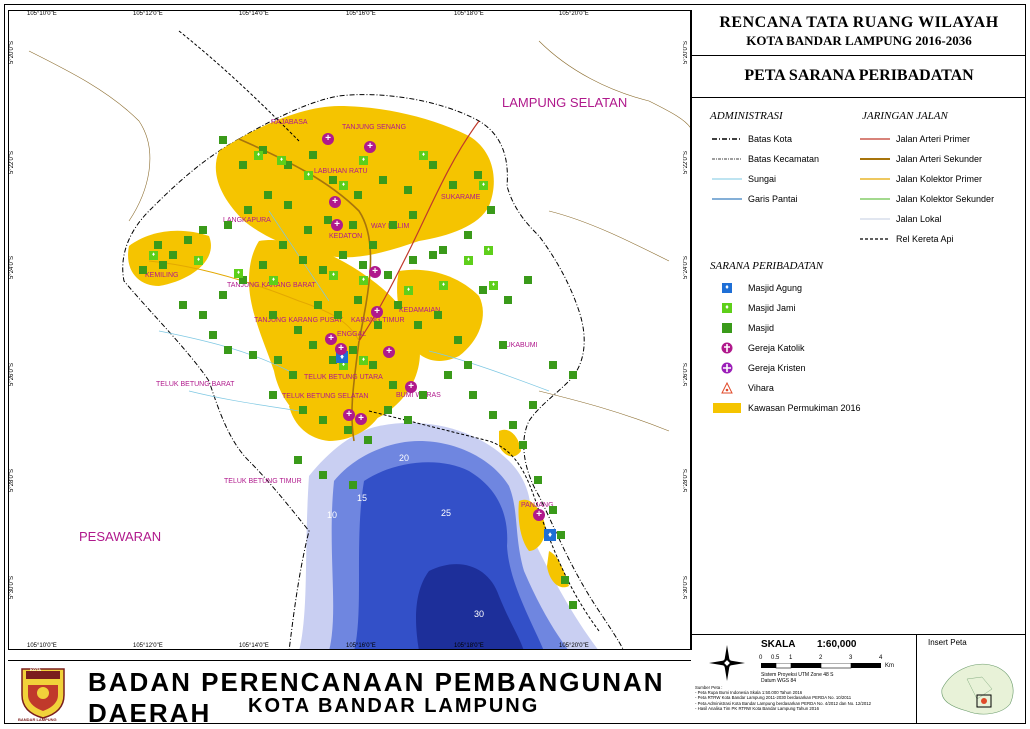 The height and width of the screenshot is (729, 1030). What do you see at coordinates (550, 535) in the screenshot?
I see `masjid-agung-marker: ♦` at bounding box center [550, 535].